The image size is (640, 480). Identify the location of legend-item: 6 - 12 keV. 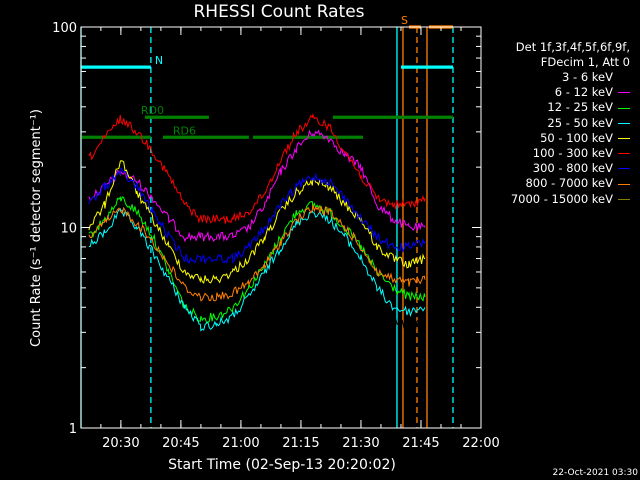
(570, 92).